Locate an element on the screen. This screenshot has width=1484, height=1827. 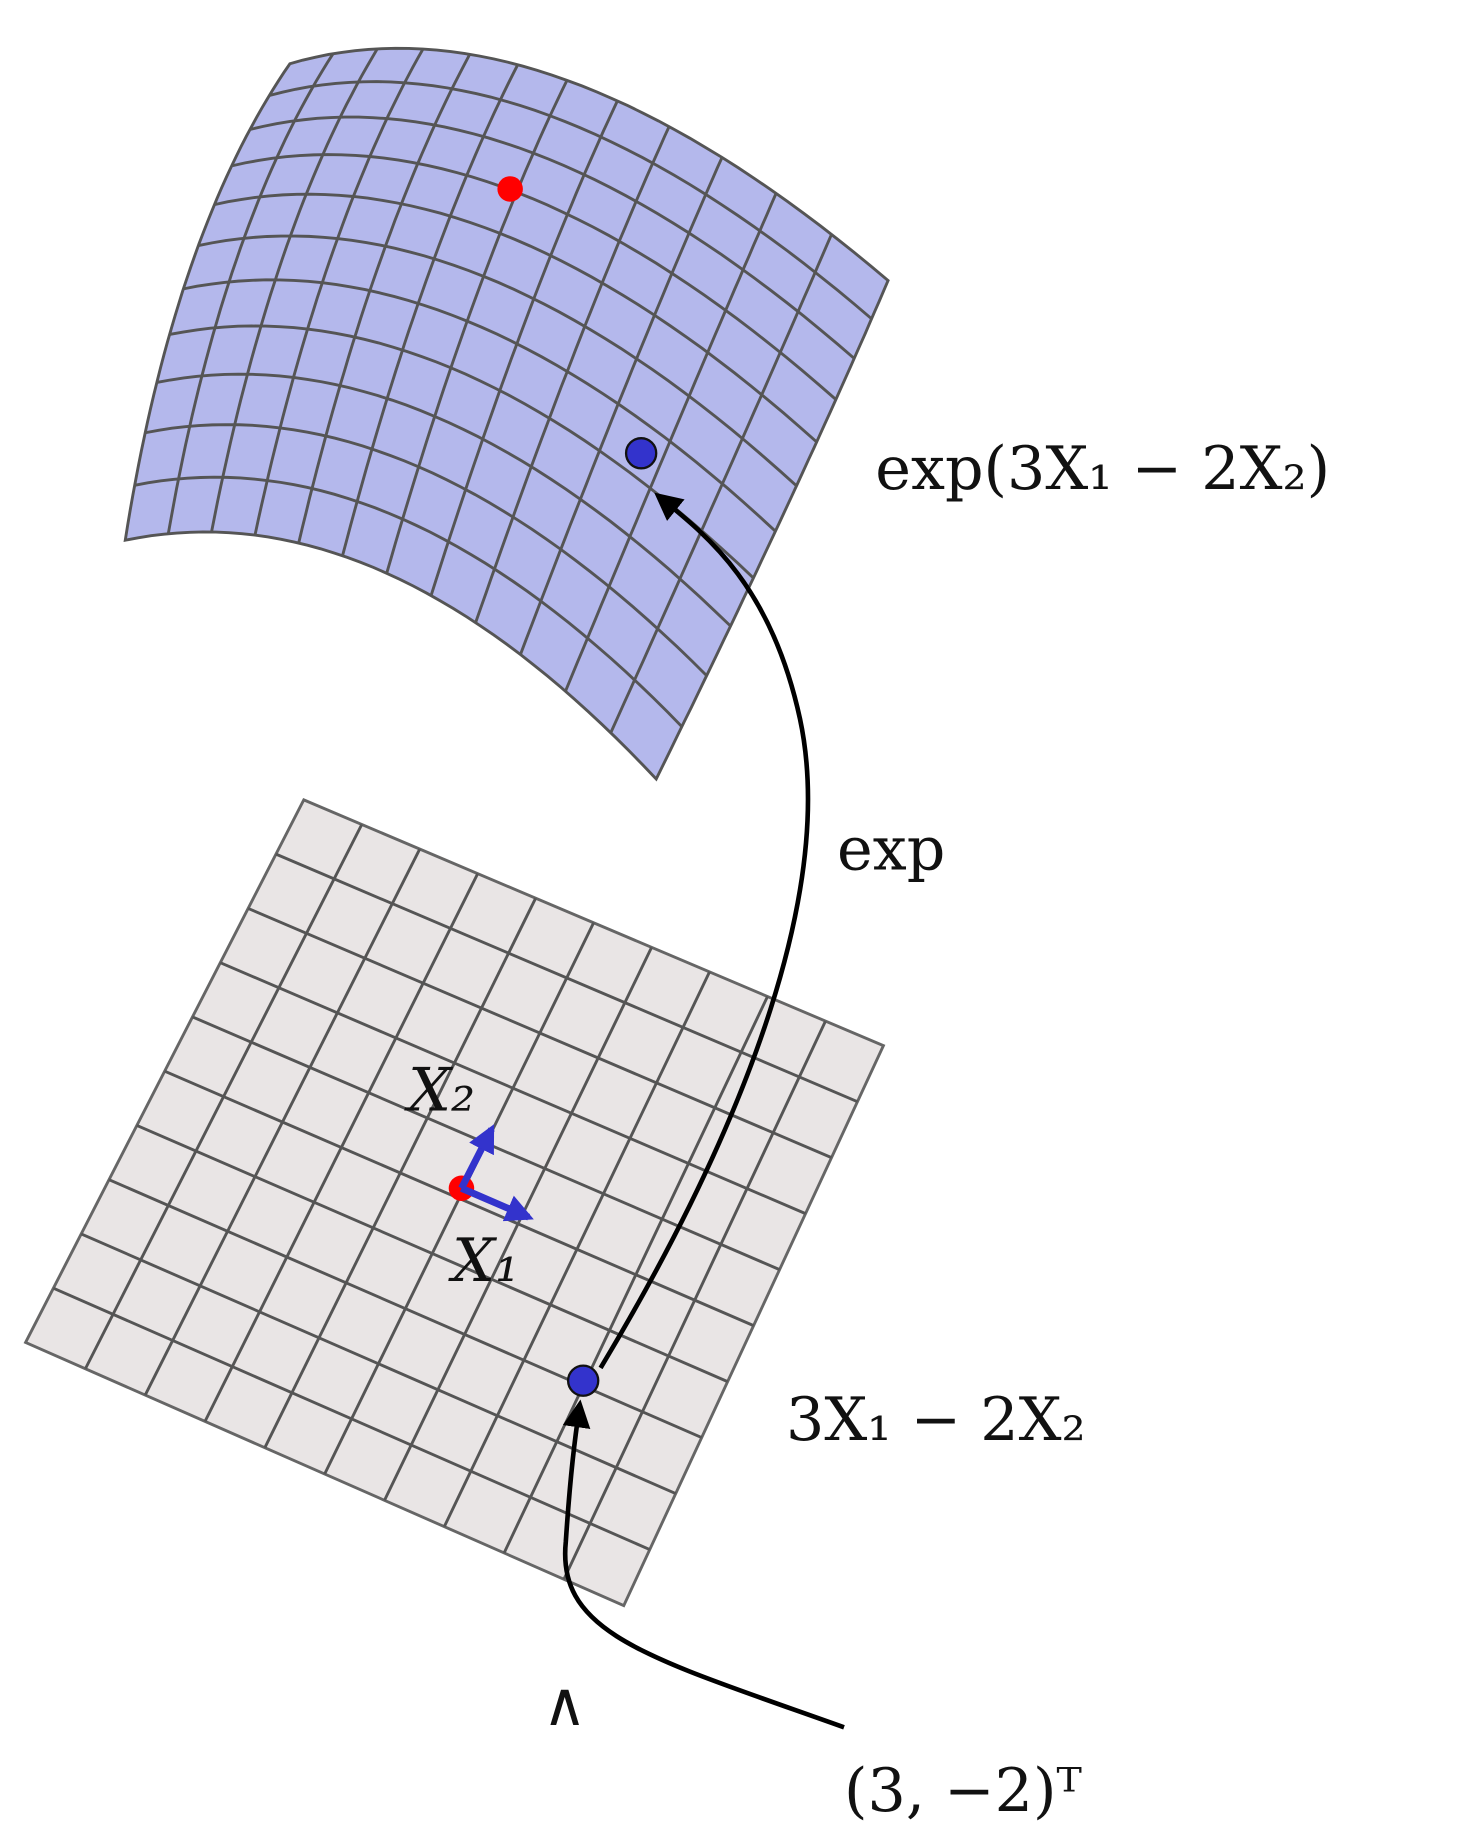
basis-x2-label: X₂ is located at coordinates (439, 1091).